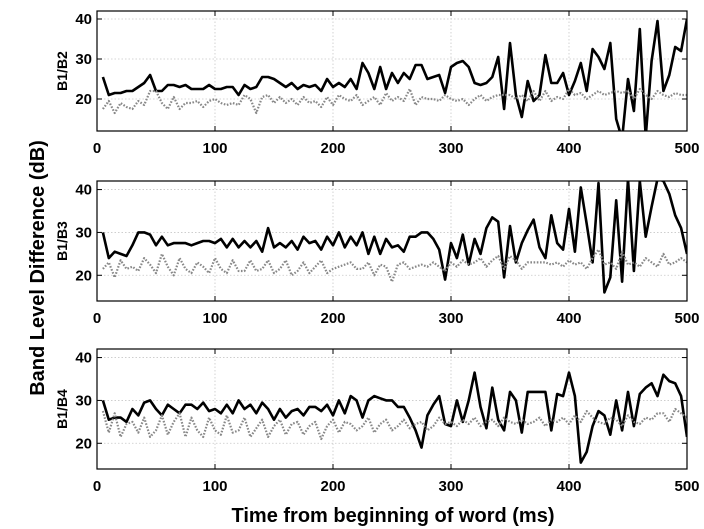 The width and height of the screenshot is (704, 529). Describe the element at coordinates (62, 71) in the screenshot. I see `panel-label: B1/B2` at that location.